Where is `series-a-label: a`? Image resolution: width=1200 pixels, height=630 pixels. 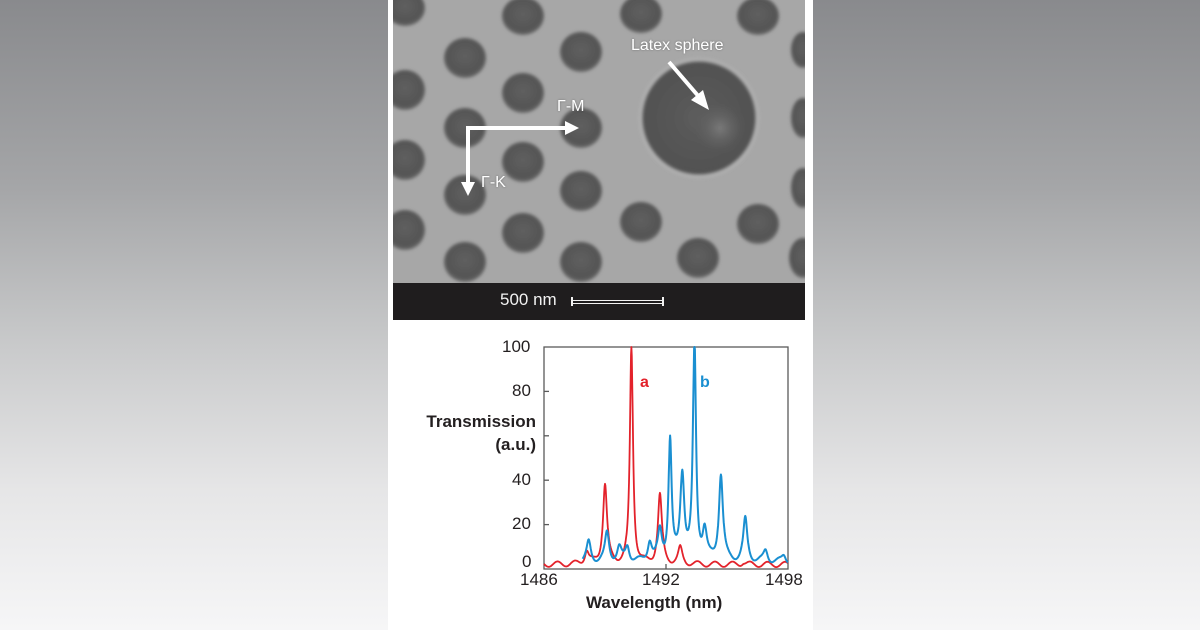
series-a-label: a is located at coordinates (644, 382).